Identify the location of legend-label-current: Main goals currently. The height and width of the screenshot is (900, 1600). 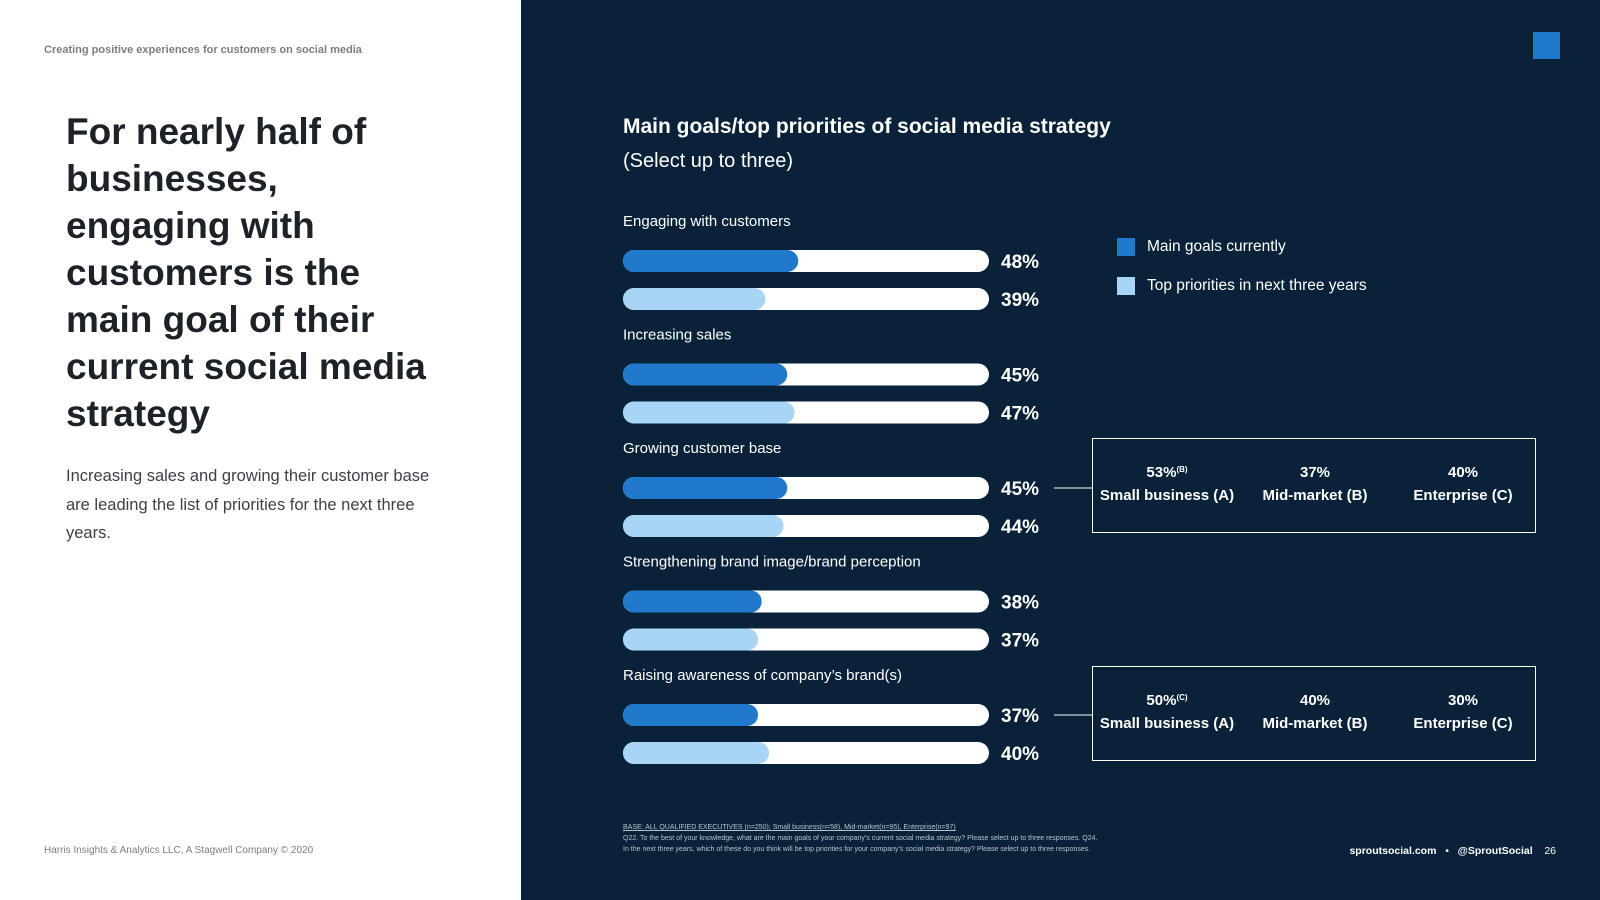
(1216, 246).